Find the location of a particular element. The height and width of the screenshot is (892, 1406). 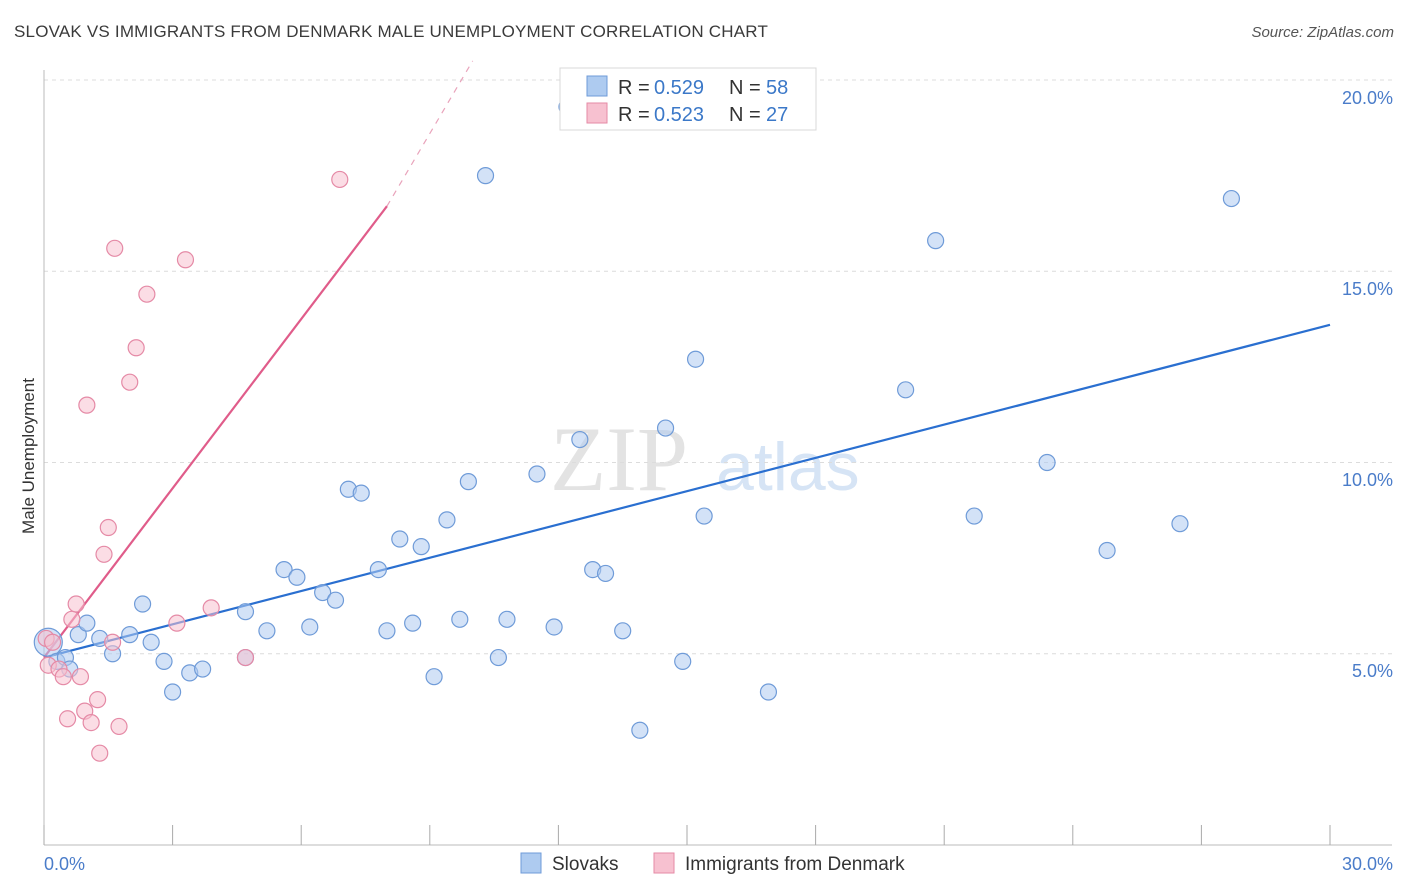

bottom-legend-slovaks: Slovaks is located at coordinates (585, 864).